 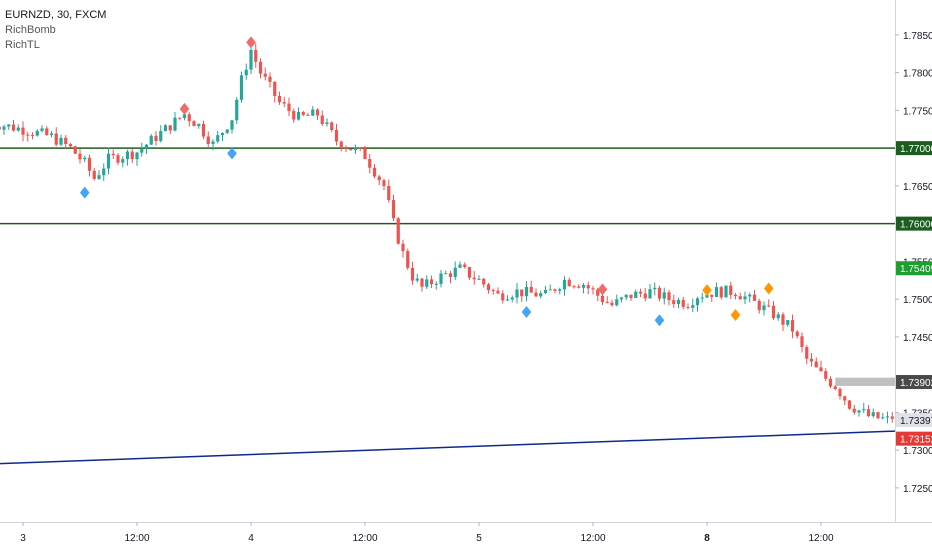 I want to click on time-tick-label: 4, so click(x=251, y=538).